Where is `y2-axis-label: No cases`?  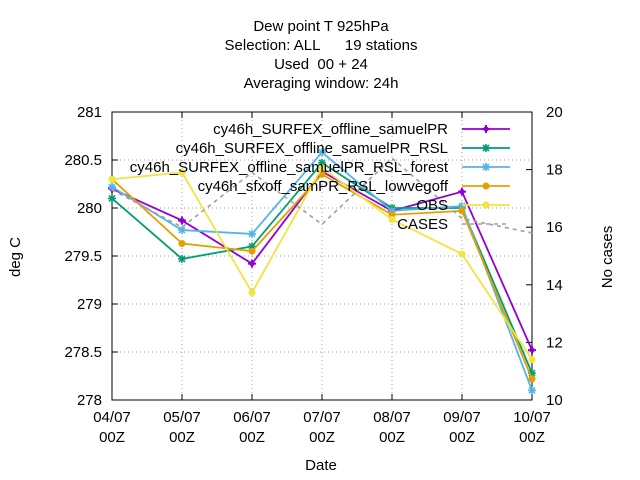
y2-axis-label: No cases is located at coordinates (607, 257).